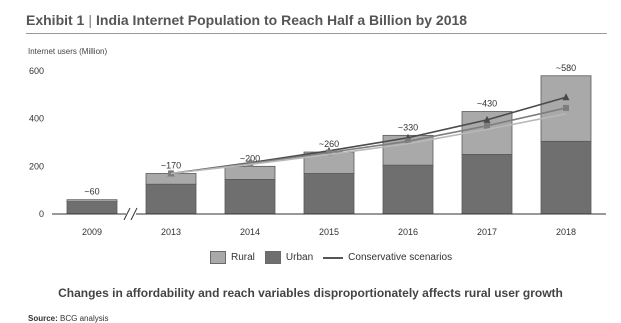 Image resolution: width=621 pixels, height=323 pixels. I want to click on y-tick-label: 200, so click(36, 166).